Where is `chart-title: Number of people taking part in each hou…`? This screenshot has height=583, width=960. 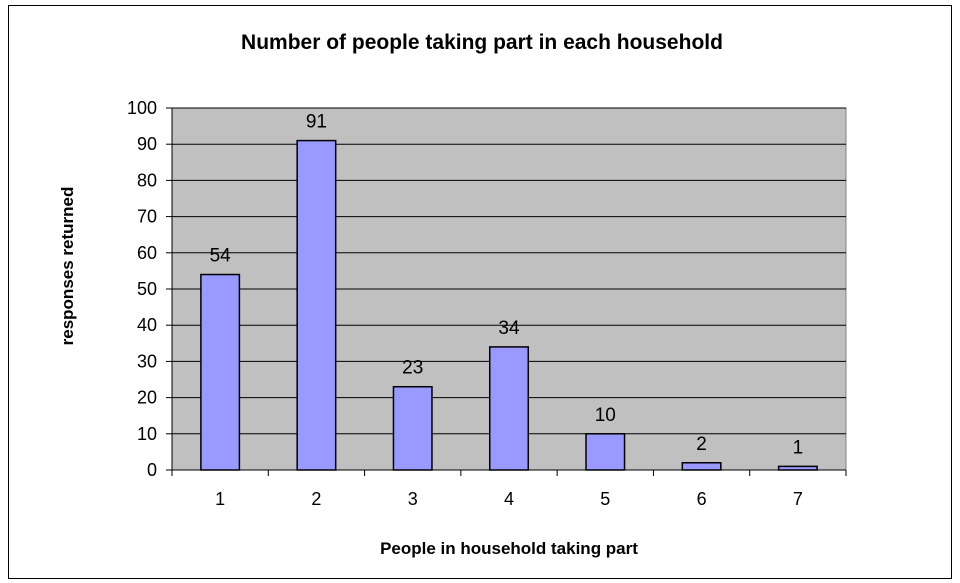
chart-title: Number of people taking part in each hou… is located at coordinates (482, 42).